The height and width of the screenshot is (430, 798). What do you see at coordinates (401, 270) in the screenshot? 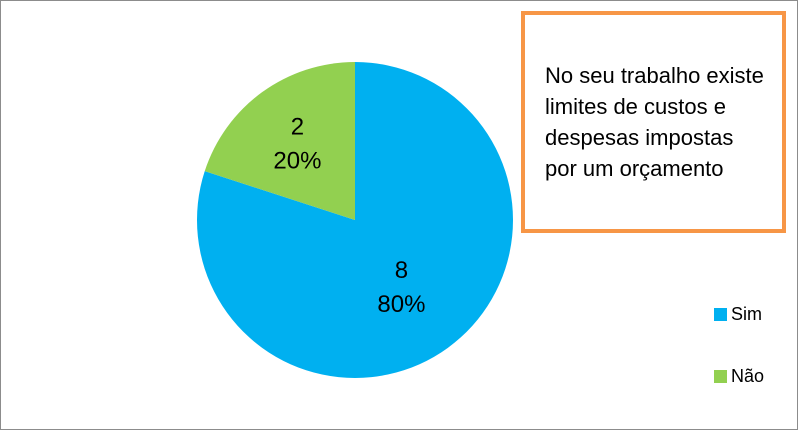
I see `data-label-value-0: 8` at bounding box center [401, 270].